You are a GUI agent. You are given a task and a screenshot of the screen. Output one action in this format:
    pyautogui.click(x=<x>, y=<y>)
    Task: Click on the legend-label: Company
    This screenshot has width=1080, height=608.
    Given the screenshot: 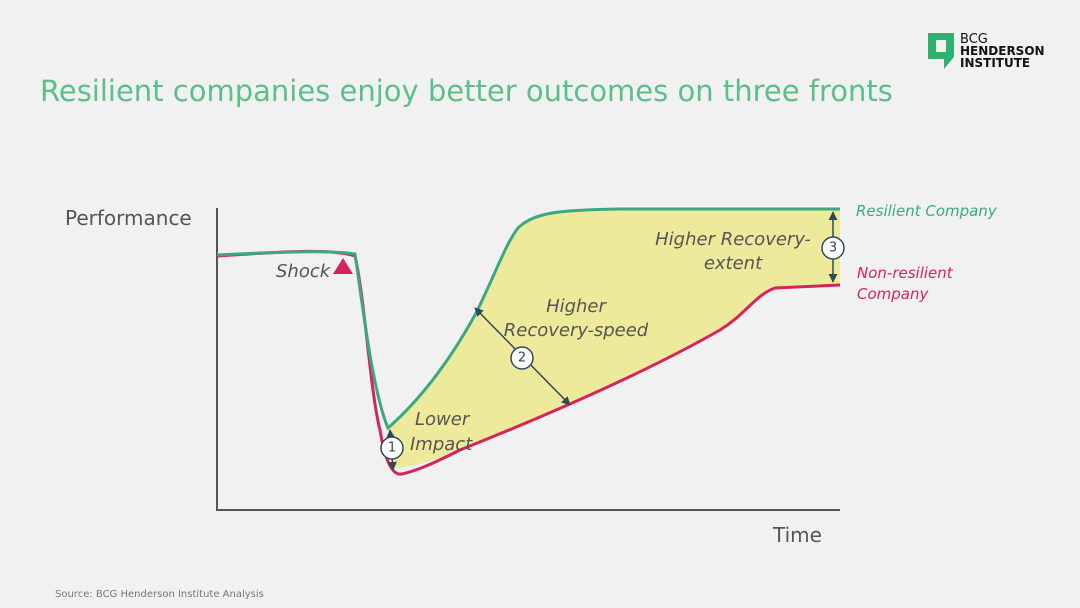 What is the action you would take?
    pyautogui.click(x=893, y=294)
    